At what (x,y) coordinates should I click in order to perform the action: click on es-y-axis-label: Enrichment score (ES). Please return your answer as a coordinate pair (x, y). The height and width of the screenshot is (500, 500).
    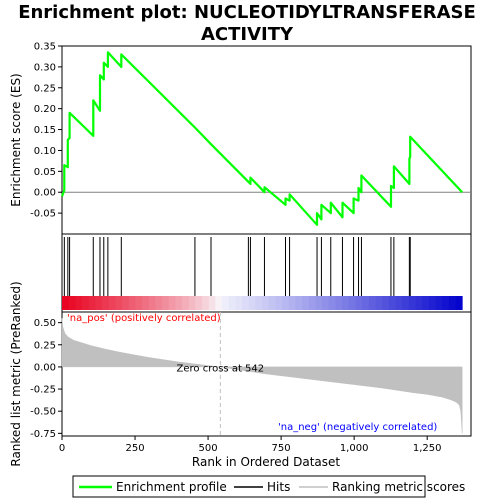
    Looking at the image, I should click on (16, 139).